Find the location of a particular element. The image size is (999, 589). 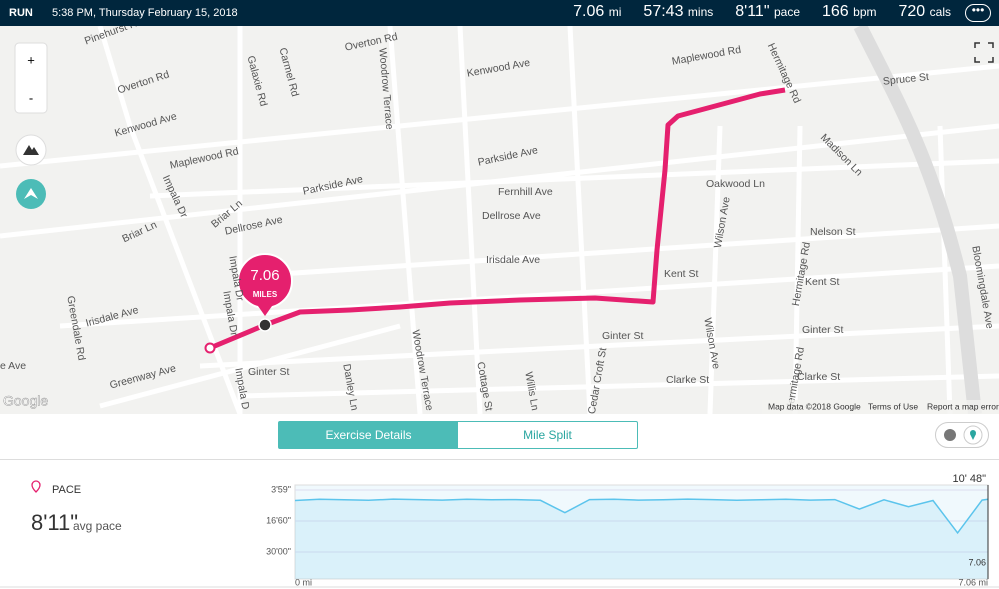

stat-value: 7.06 is located at coordinates (589, 11).